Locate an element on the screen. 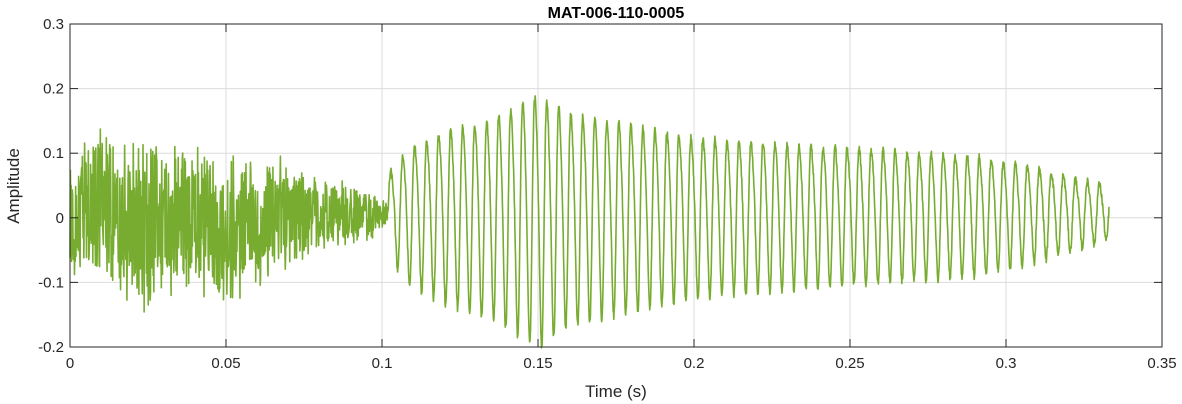 The height and width of the screenshot is (404, 1182). x-tick-label: 0.3 is located at coordinates (1006, 363).